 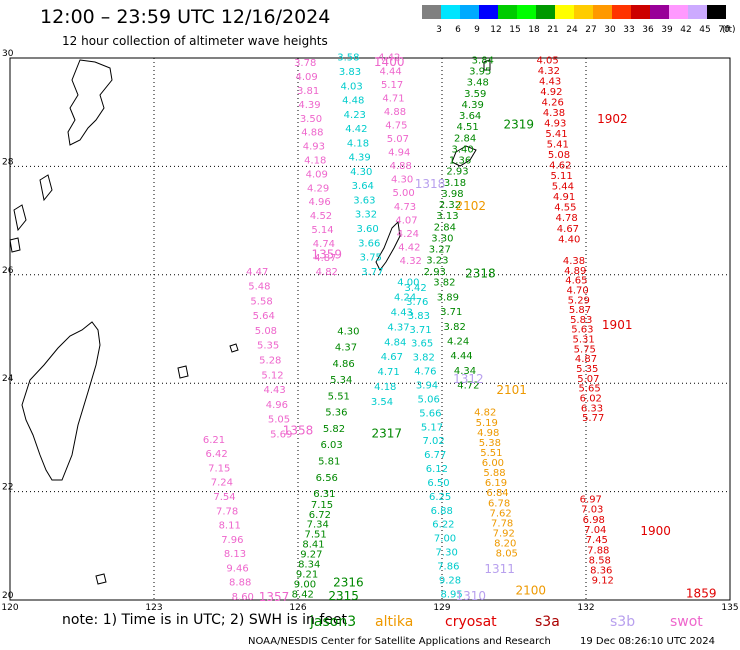 What do you see at coordinates (275, 390) in the screenshot?
I see `wave-height-value: 4.43` at bounding box center [275, 390].